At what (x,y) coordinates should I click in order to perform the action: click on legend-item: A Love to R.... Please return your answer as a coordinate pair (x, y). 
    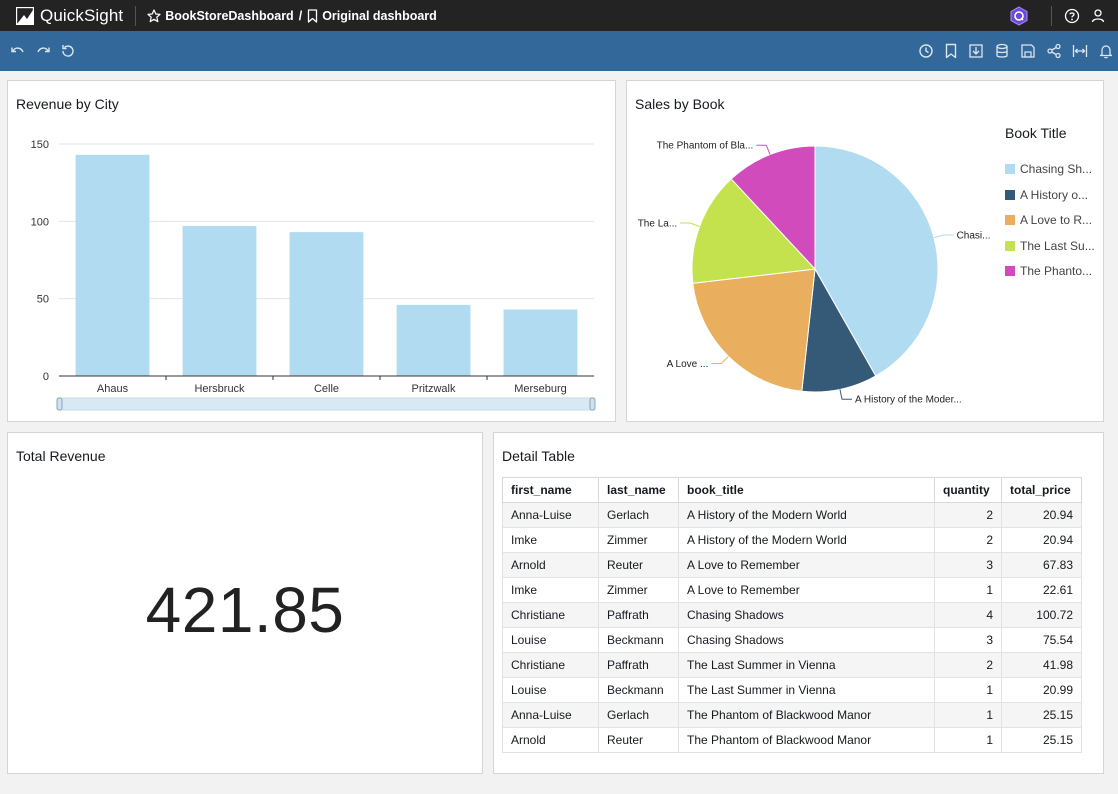
    Looking at the image, I should click on (1048, 220).